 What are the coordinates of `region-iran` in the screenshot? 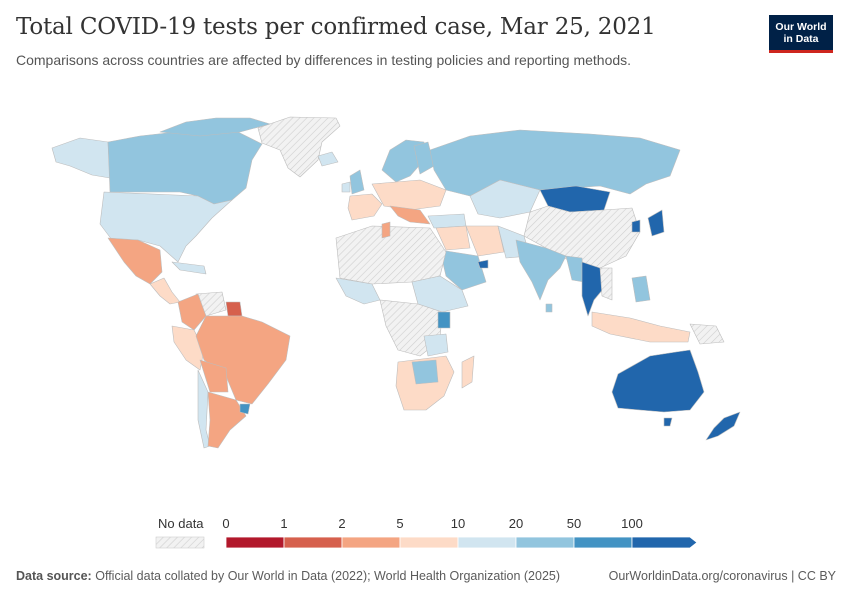 It's located at (485, 241).